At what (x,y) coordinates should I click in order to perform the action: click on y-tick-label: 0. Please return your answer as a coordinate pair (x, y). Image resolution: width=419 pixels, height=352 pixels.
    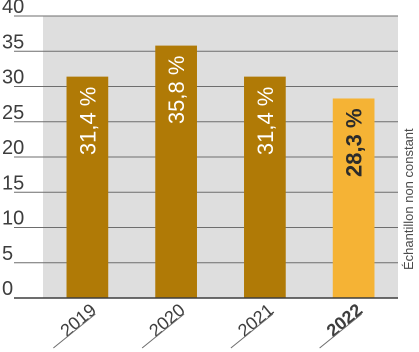
    Looking at the image, I should click on (7, 289).